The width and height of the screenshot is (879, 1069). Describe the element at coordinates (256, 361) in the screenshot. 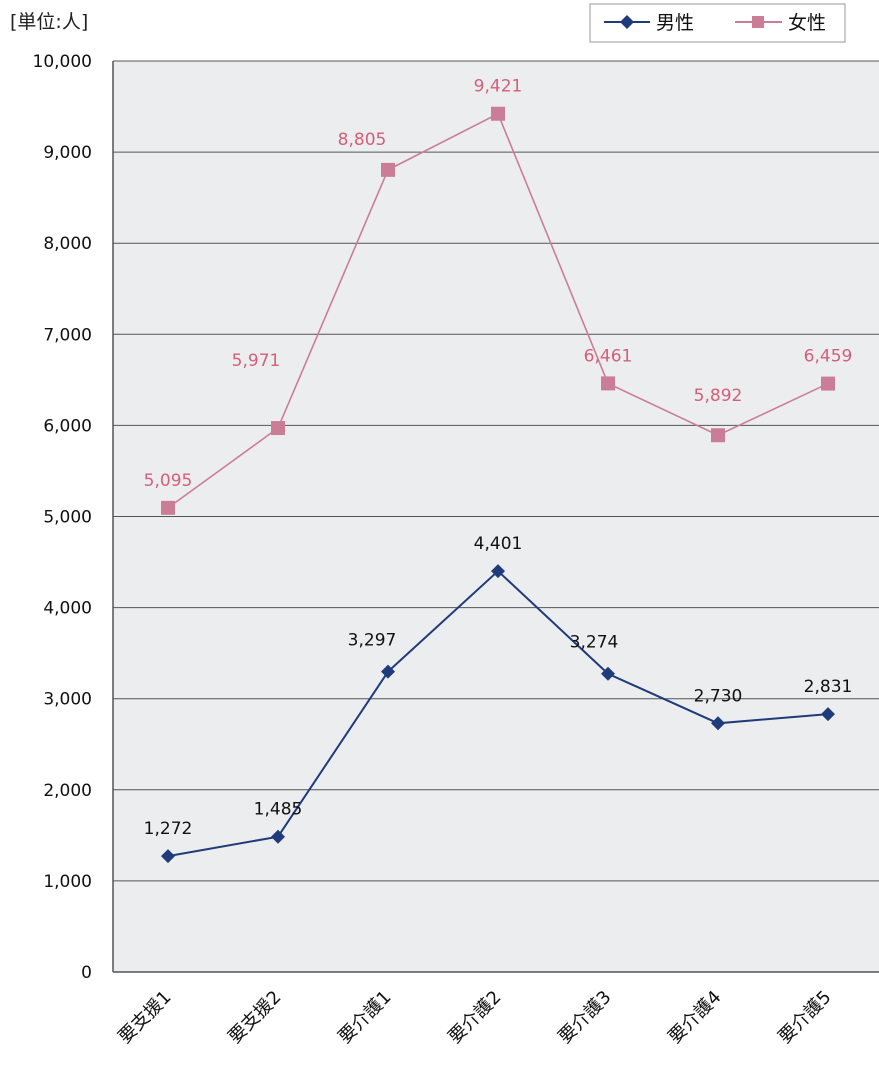

I see `female-data-label: 5,971` at that location.